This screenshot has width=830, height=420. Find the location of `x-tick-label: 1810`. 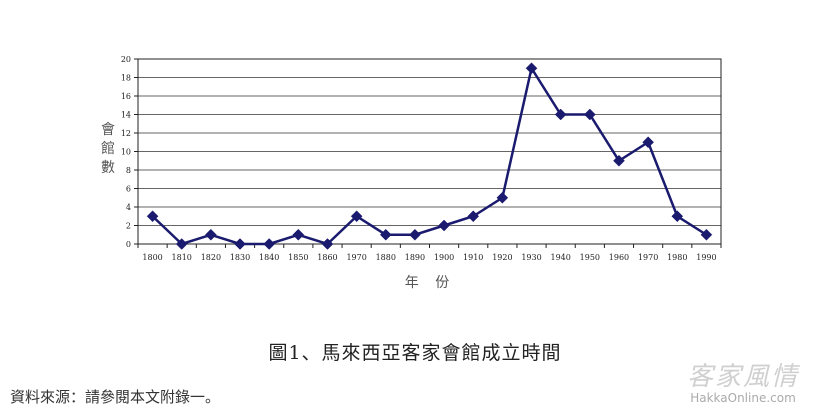

x-tick-label: 1810 is located at coordinates (182, 257).